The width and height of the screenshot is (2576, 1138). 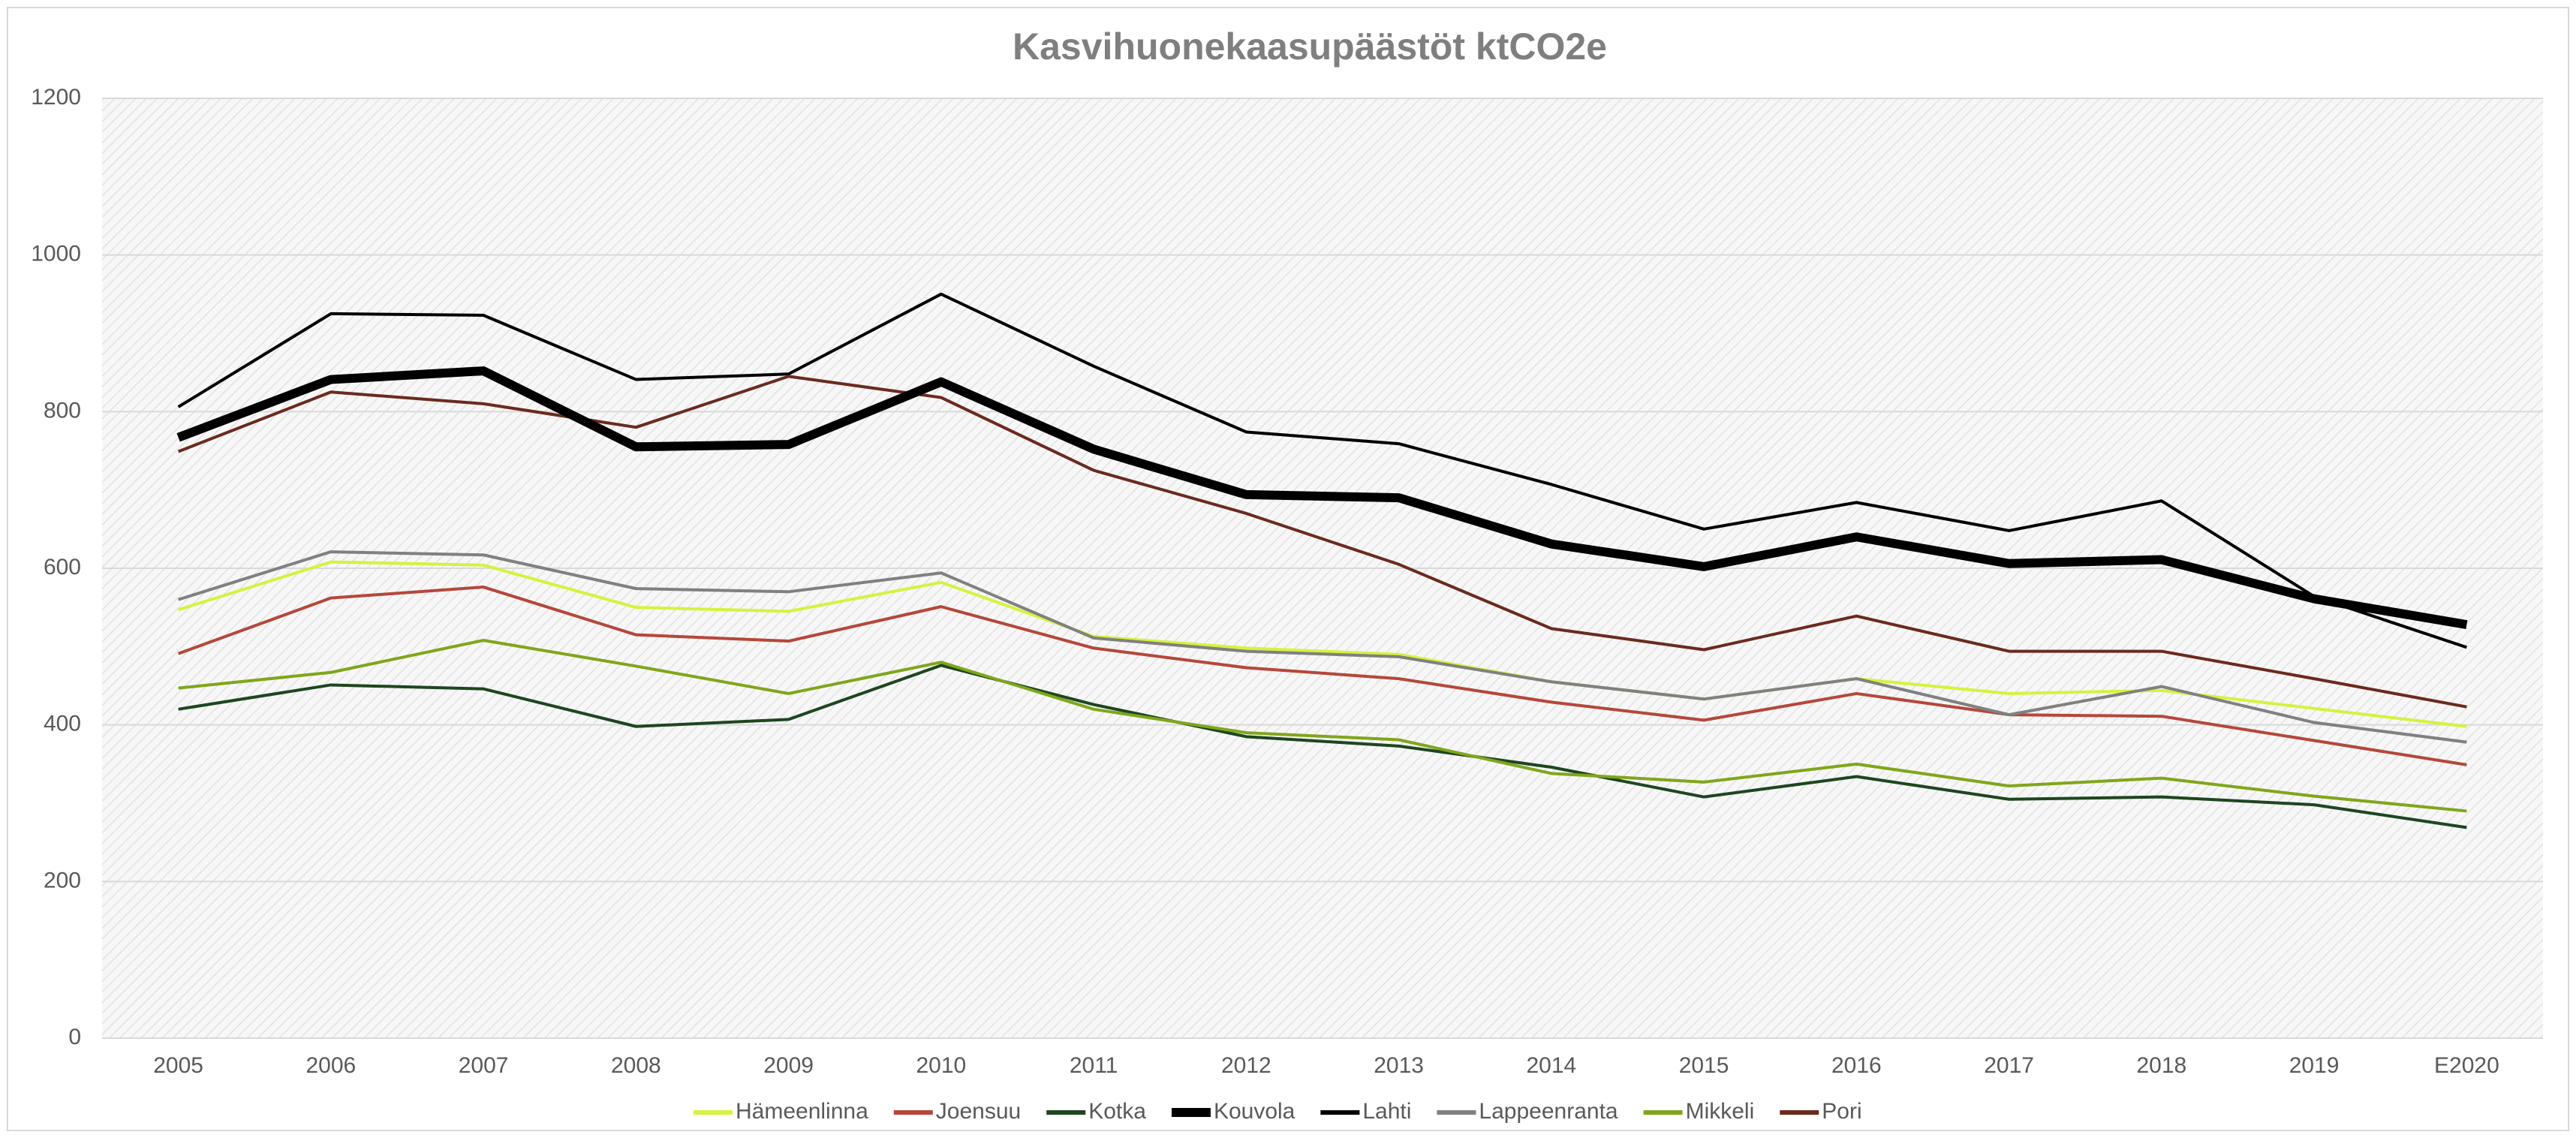 What do you see at coordinates (178, 1065) in the screenshot?
I see `x-tick-label: 2005` at bounding box center [178, 1065].